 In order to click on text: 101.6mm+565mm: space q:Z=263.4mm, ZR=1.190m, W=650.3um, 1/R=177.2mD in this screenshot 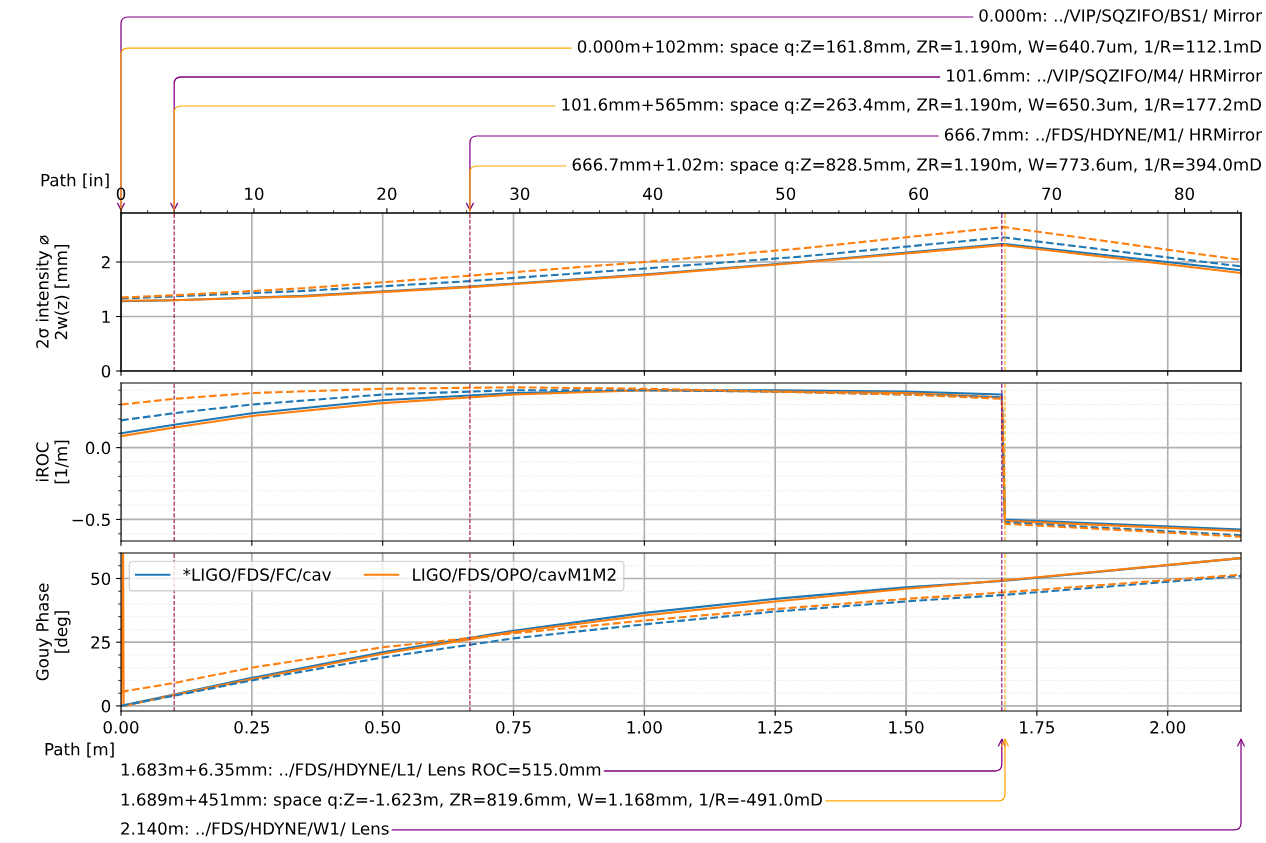, I will do `click(912, 106)`.